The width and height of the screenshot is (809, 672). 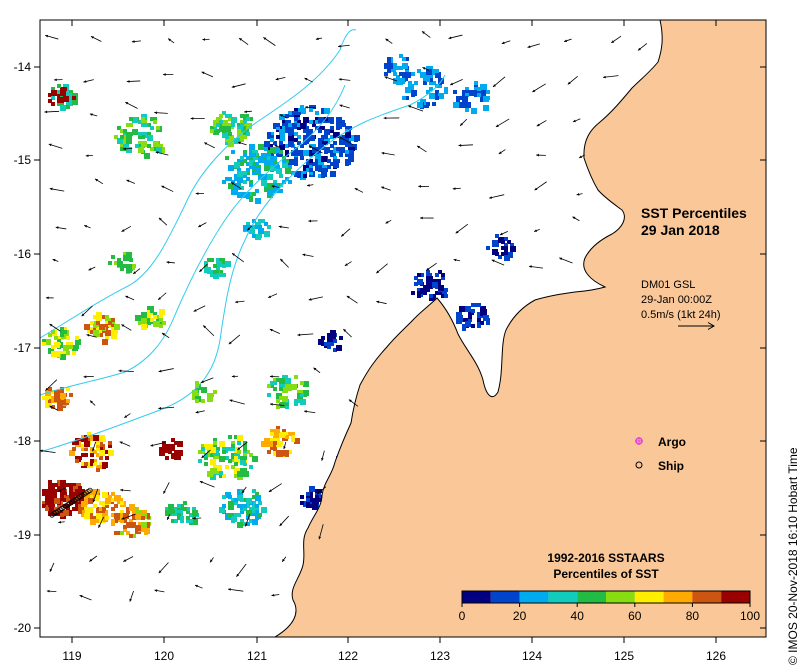 I want to click on current-model-label: DM01 GSL, so click(x=668, y=285).